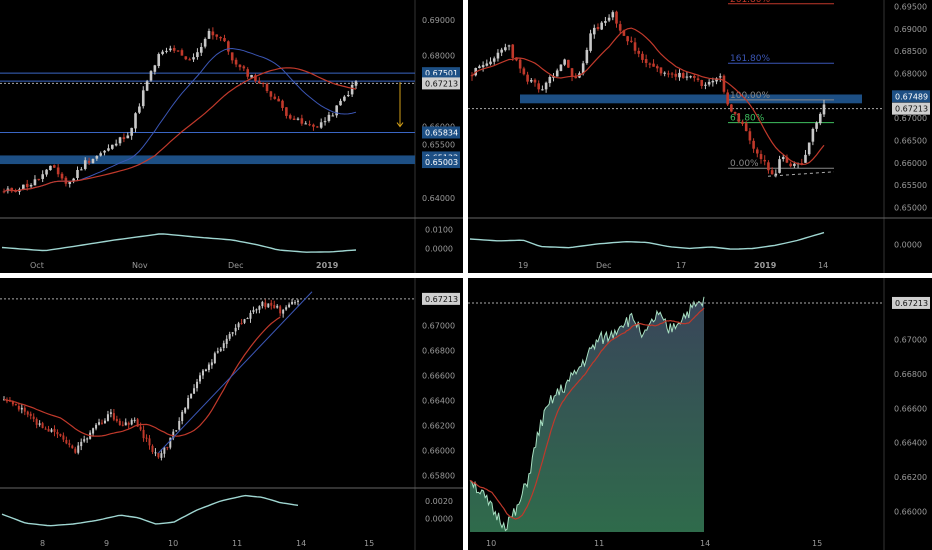 The image size is (932, 550). What do you see at coordinates (911, 303) in the screenshot?
I see `br-tag-0-label: 0.67213` at bounding box center [911, 303].